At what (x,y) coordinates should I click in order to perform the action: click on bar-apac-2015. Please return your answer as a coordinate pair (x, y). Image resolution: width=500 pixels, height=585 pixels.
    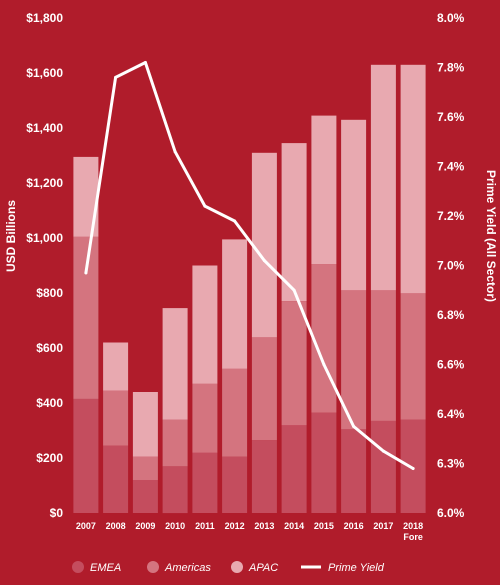
    Looking at the image, I should click on (324, 190).